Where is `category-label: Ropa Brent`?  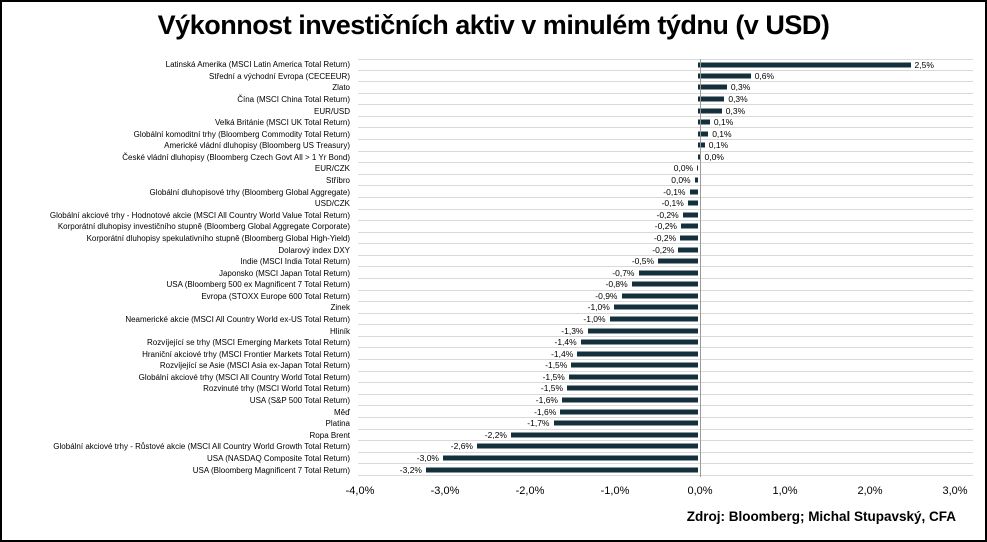
category-label: Ropa Brent is located at coordinates (329, 435).